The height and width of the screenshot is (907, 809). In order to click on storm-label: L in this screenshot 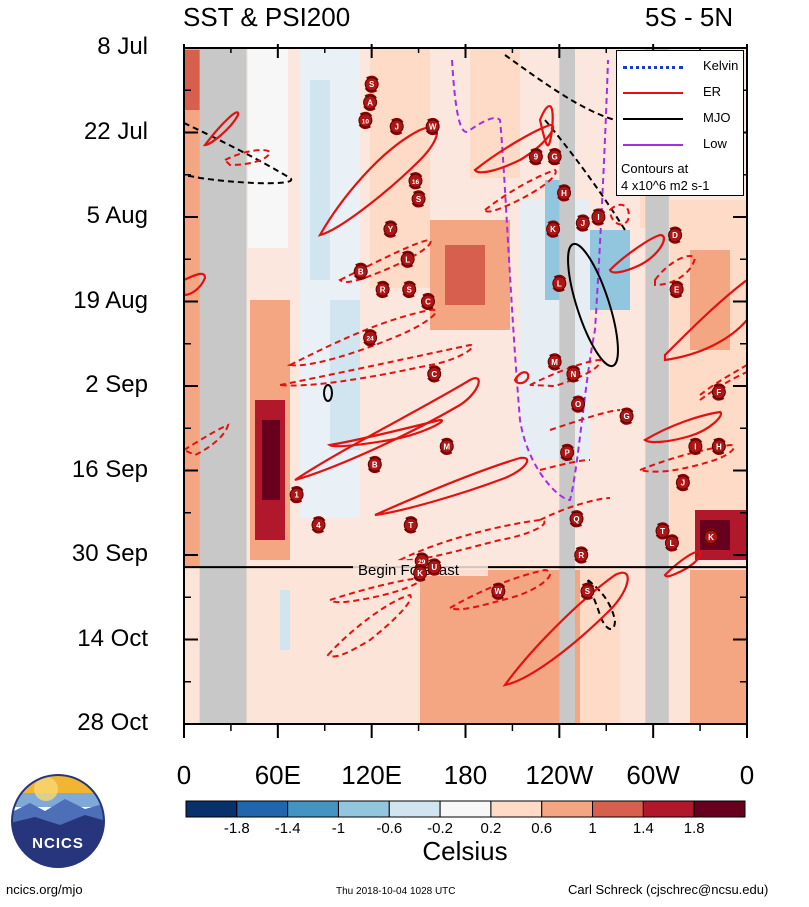, I will do `click(407, 259)`.